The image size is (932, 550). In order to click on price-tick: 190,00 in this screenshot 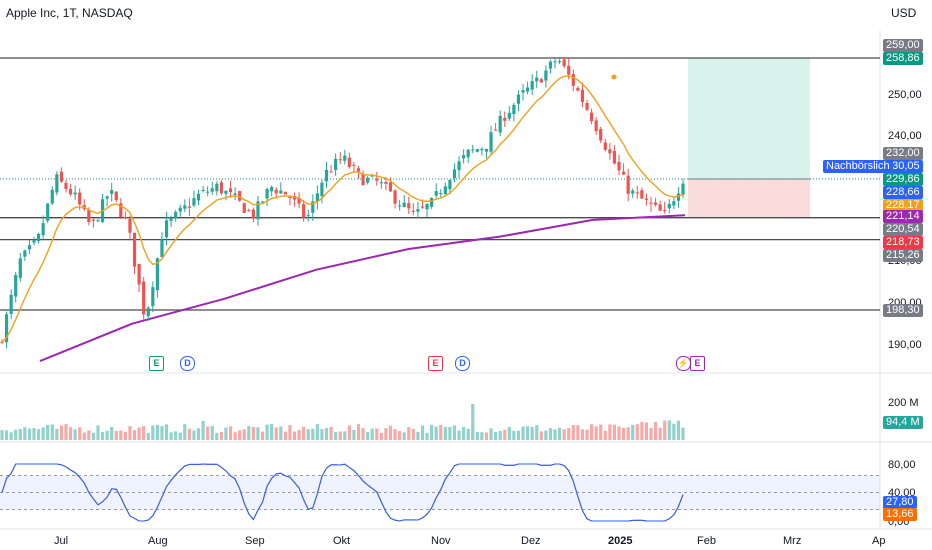, I will do `click(905, 345)`.